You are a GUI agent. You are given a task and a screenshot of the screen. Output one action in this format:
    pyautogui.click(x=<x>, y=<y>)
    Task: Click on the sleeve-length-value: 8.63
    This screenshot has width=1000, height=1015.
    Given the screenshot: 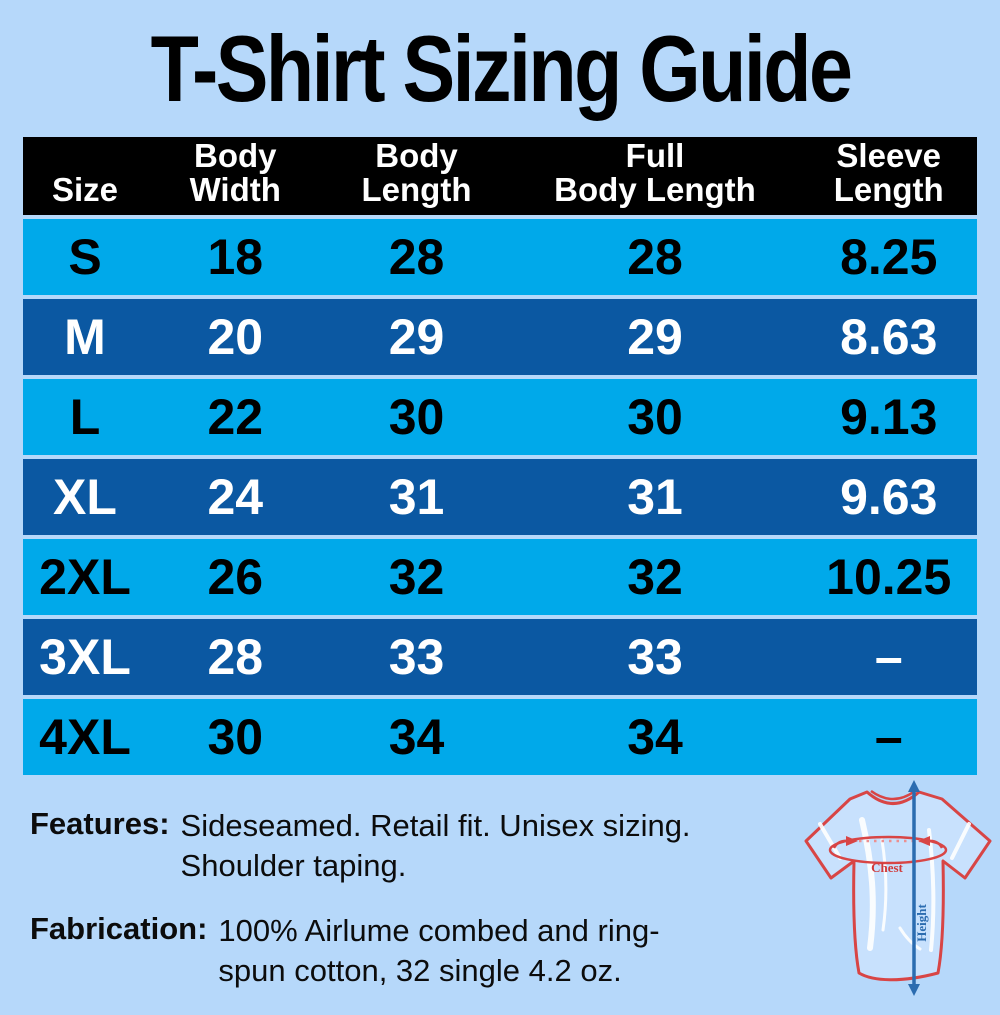 What is the action you would take?
    pyautogui.click(x=889, y=337)
    